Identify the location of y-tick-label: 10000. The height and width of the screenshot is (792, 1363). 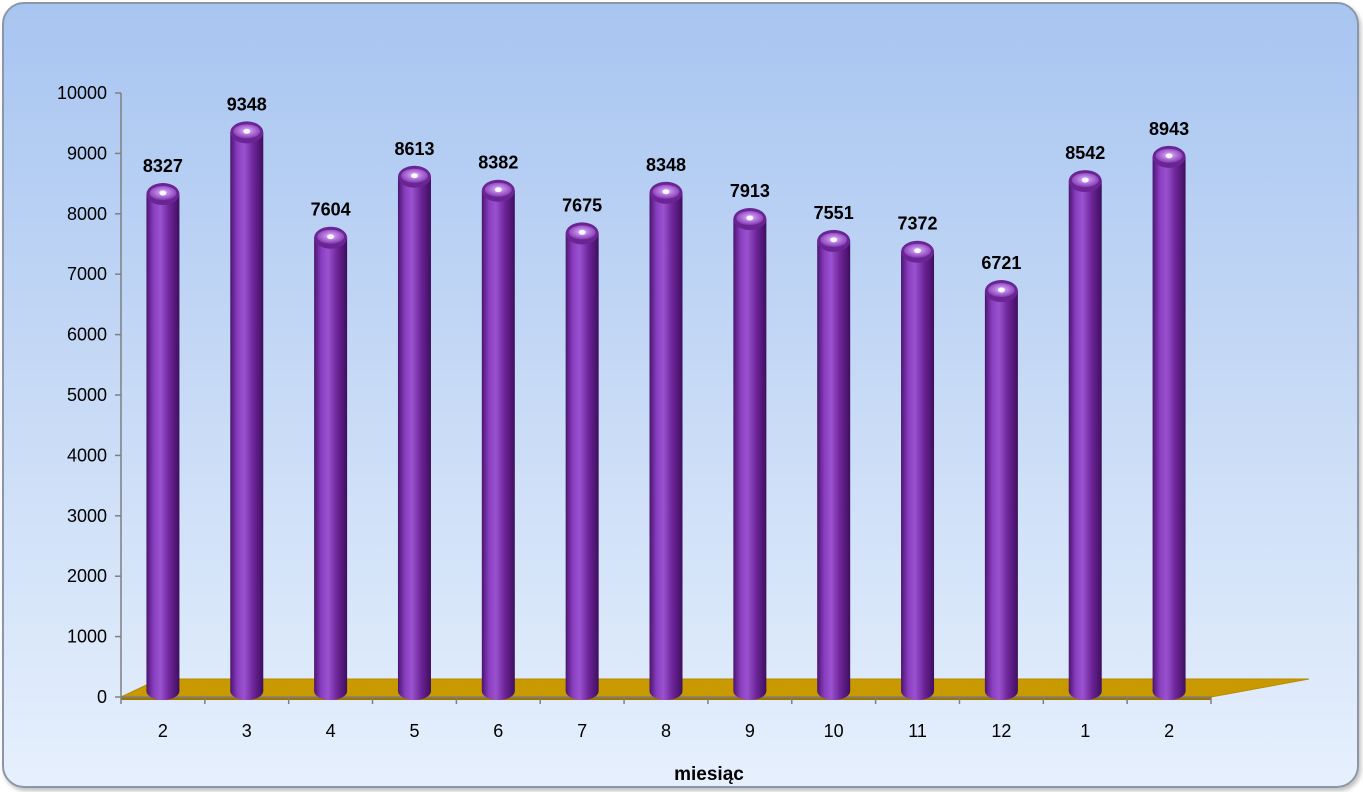
(82, 93).